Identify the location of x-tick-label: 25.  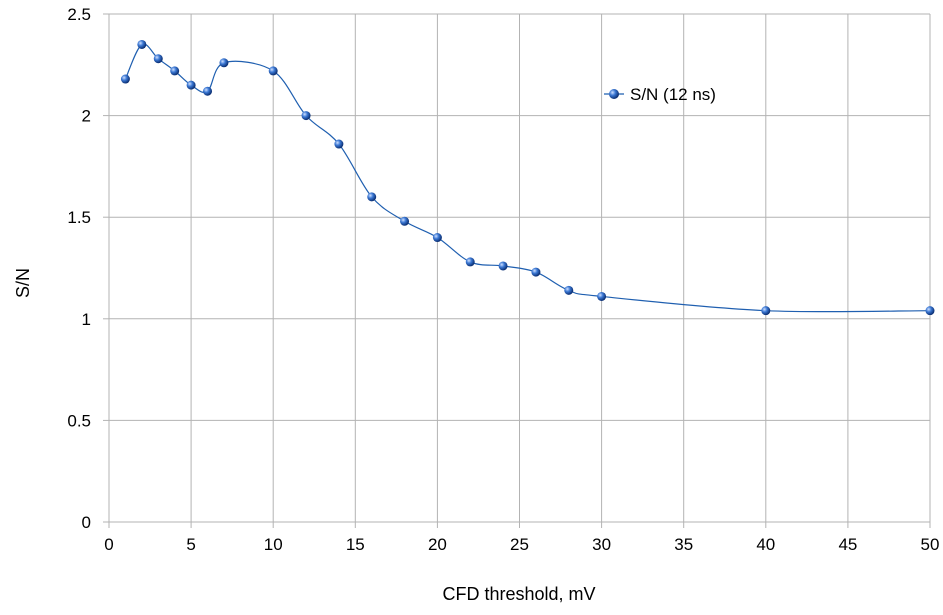
(519, 544).